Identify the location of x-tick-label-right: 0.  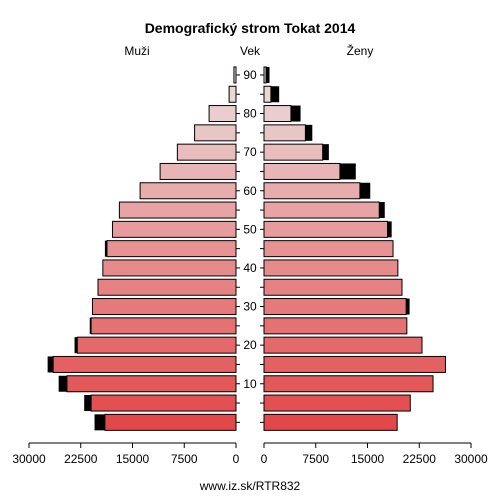
(264, 459).